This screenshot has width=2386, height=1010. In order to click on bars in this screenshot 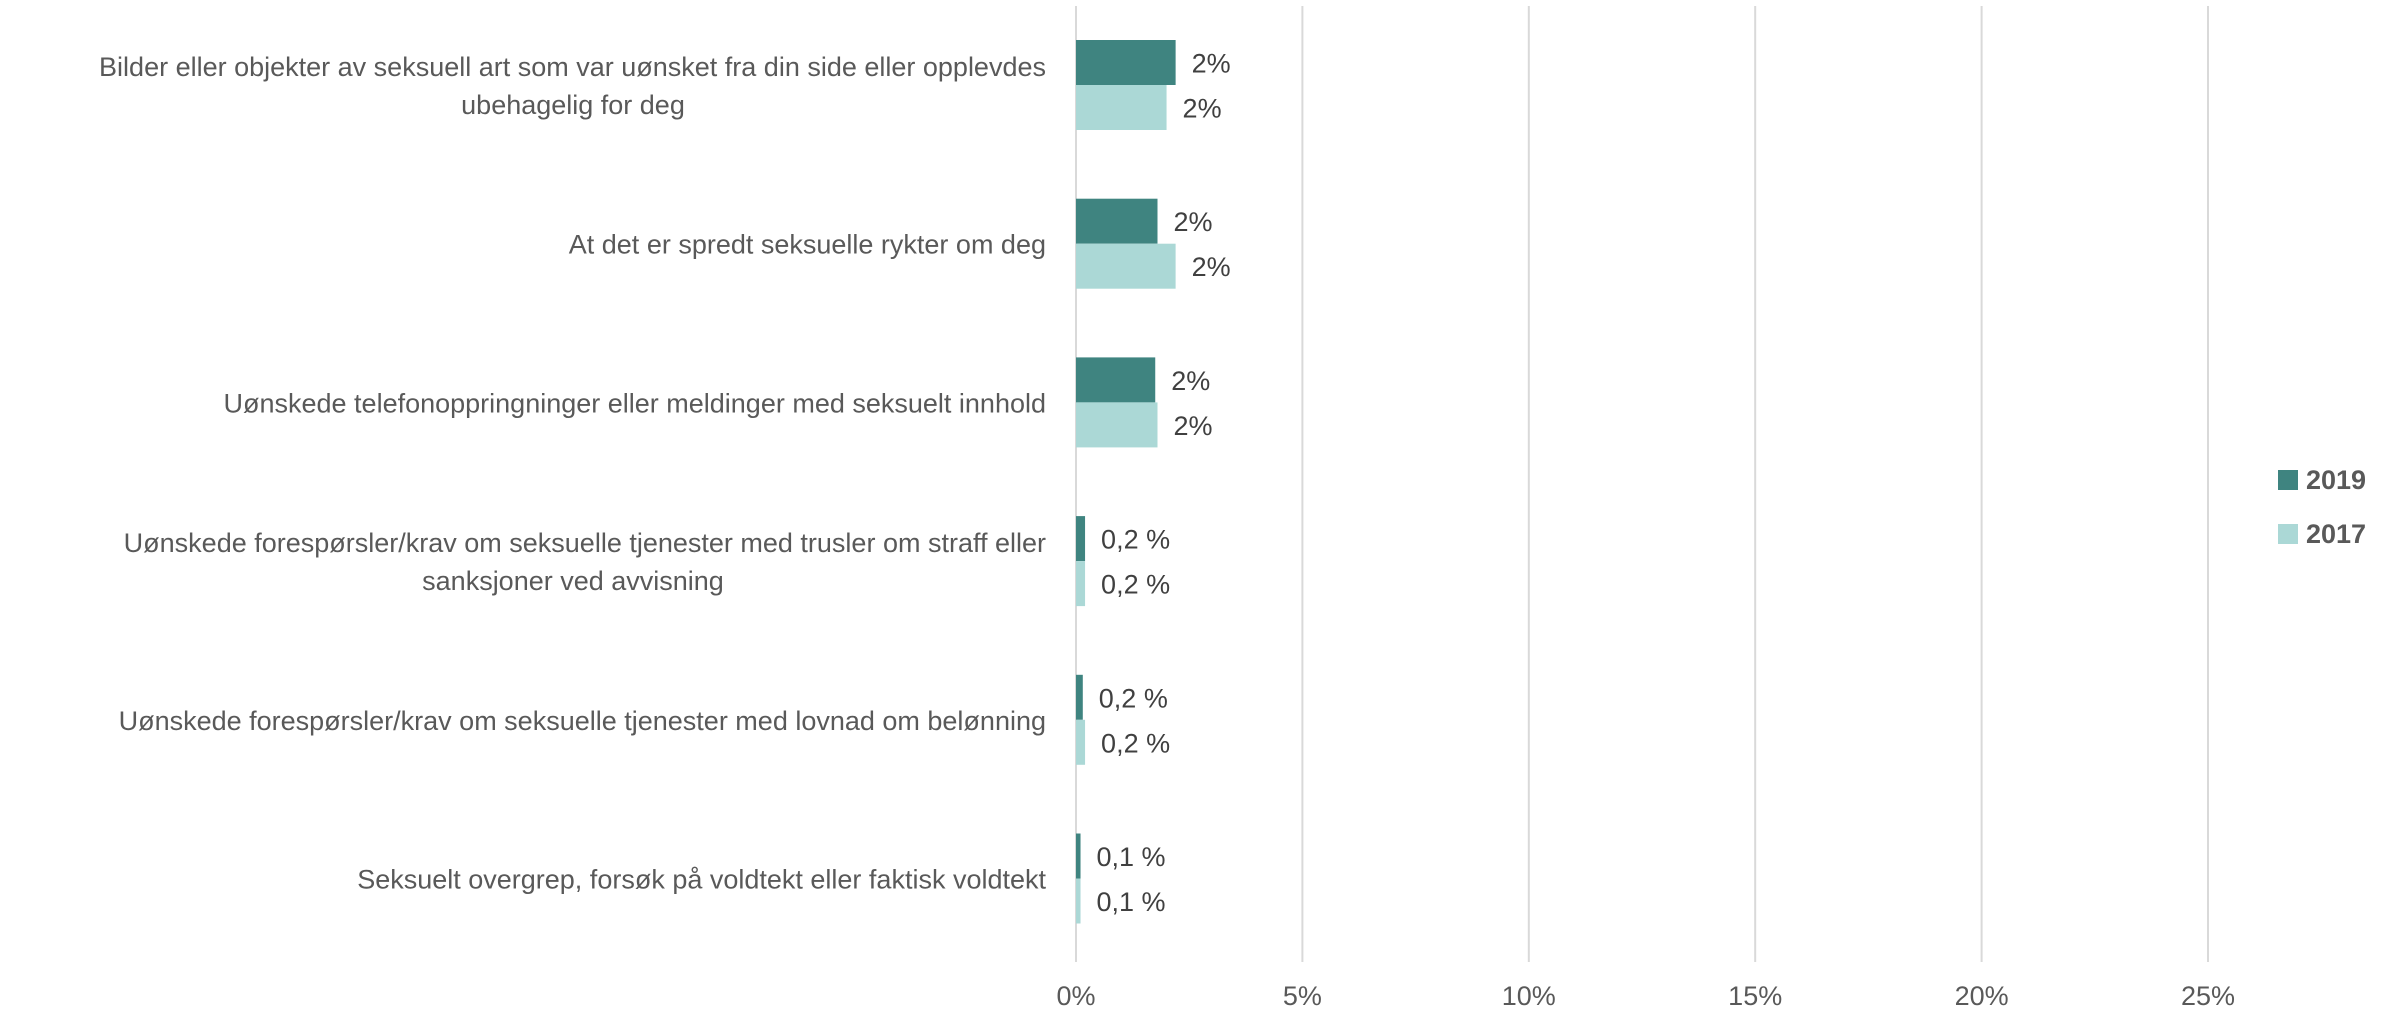, I will do `click(1126, 482)`.